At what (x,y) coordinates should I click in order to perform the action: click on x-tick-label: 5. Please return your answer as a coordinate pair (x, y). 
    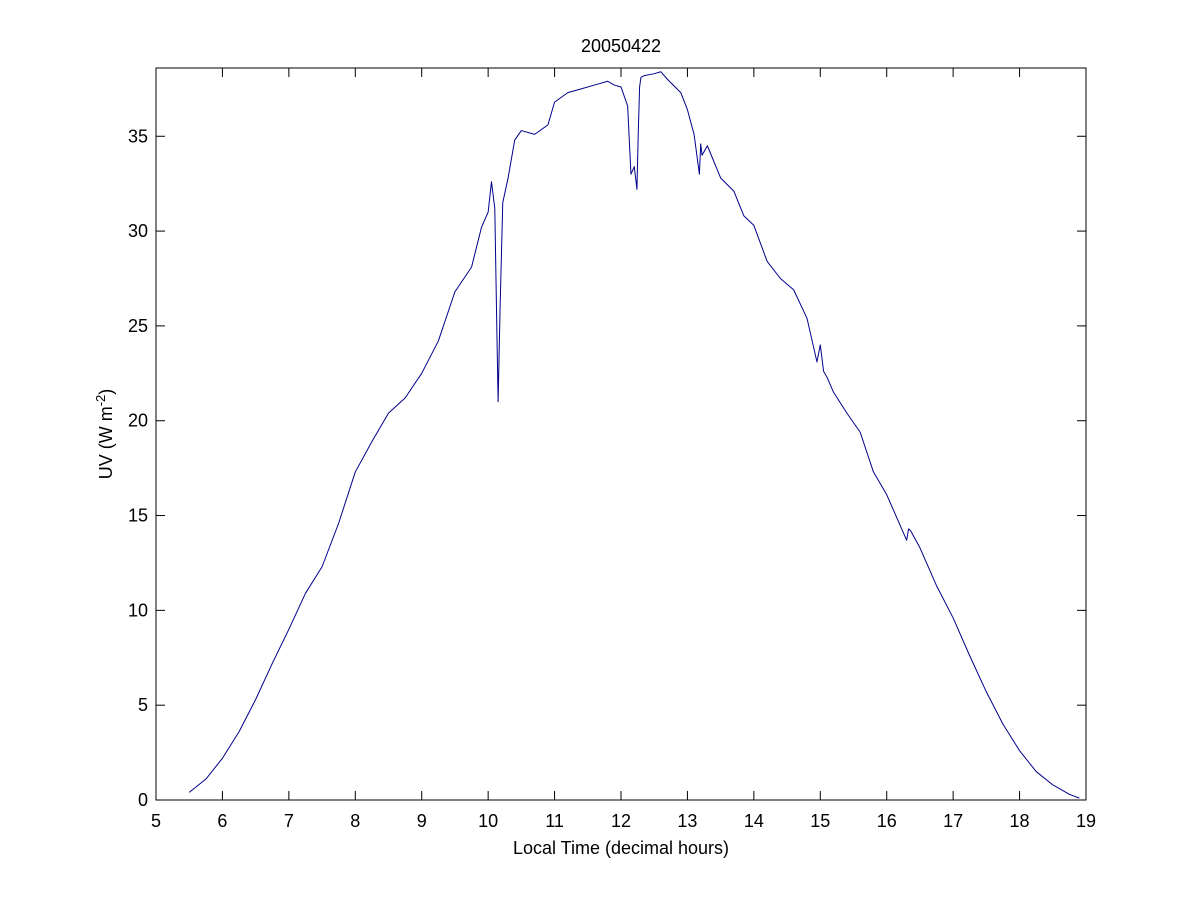
    Looking at the image, I should click on (156, 821).